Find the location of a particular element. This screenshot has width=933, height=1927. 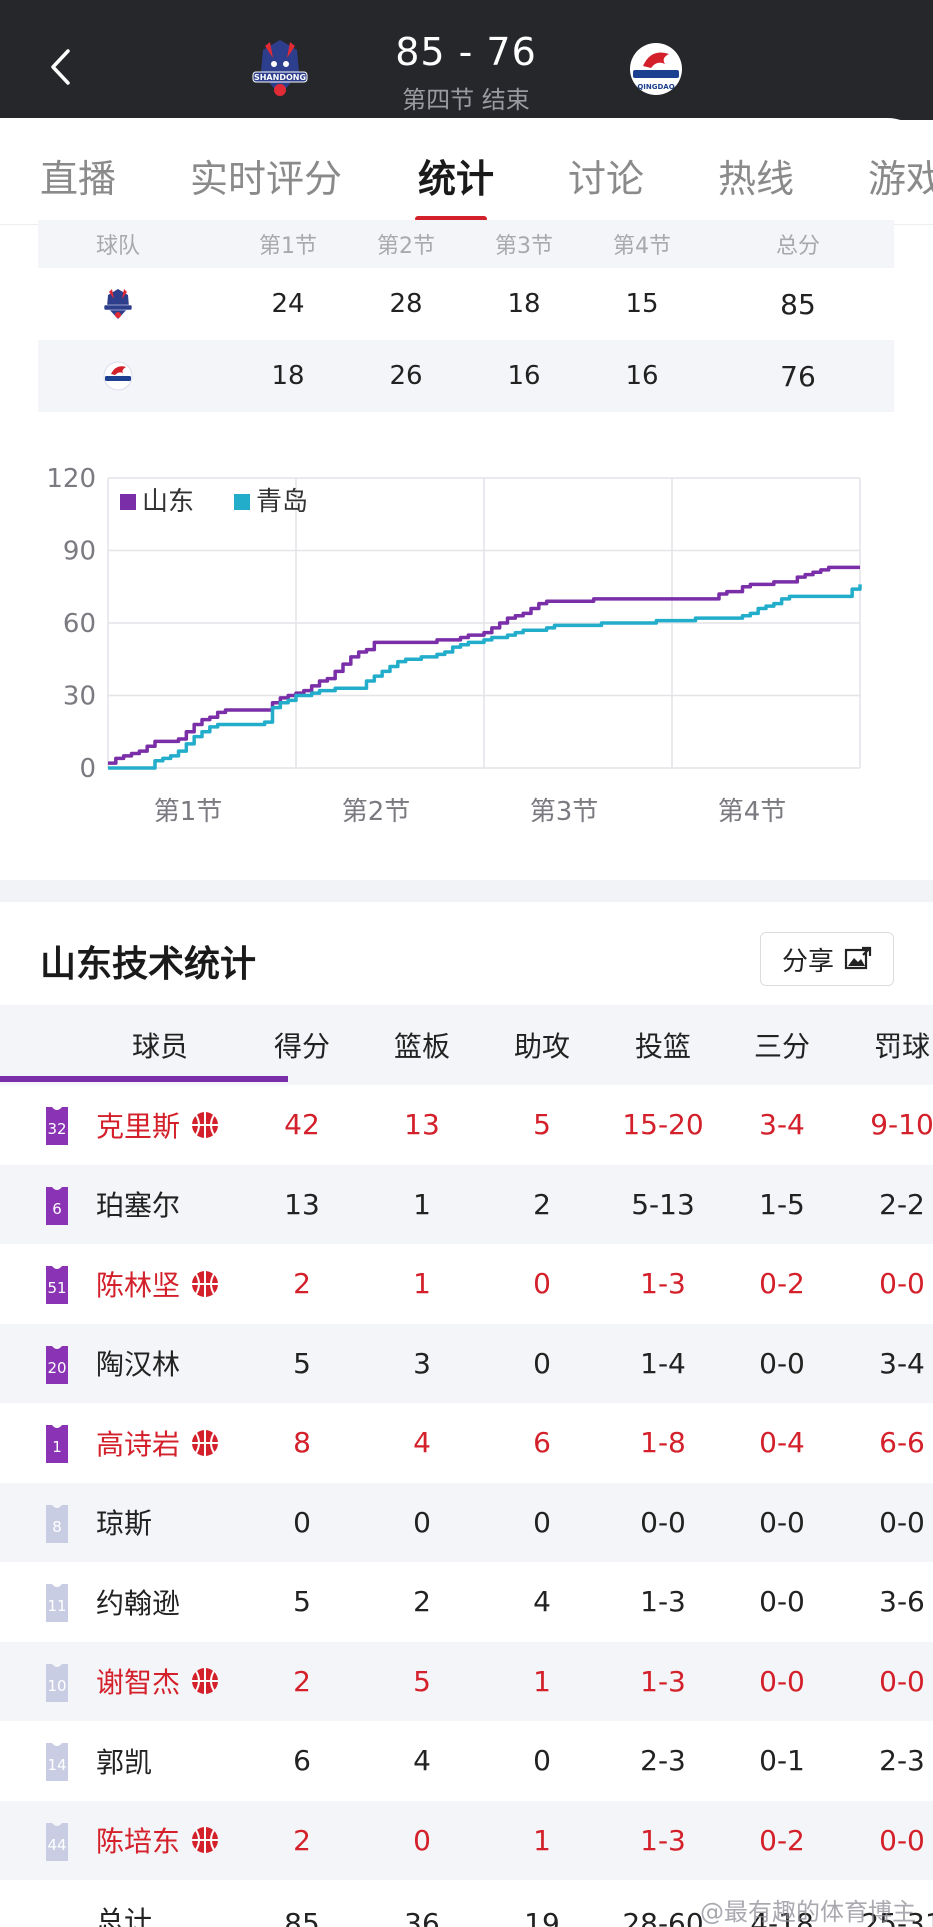

player-name: 谢智杰 is located at coordinates (158, 1682).